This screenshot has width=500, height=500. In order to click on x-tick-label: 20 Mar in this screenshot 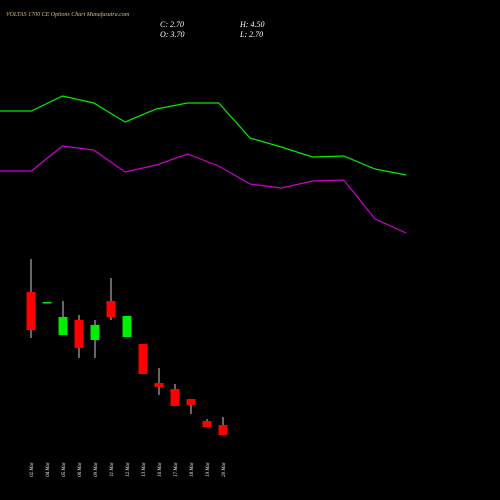, I will do `click(224, 469)`.